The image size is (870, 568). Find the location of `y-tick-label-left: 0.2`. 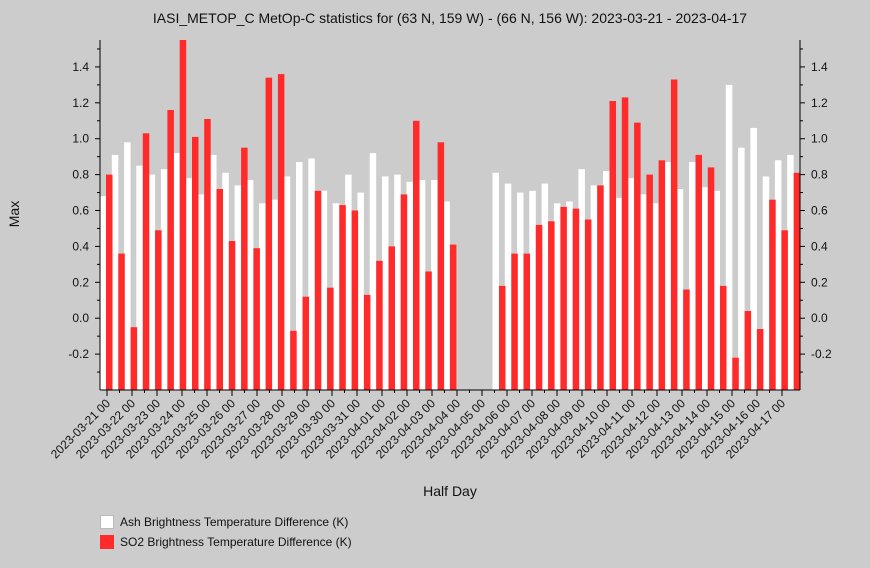

y-tick-label-left: 0.2 is located at coordinates (80, 282).